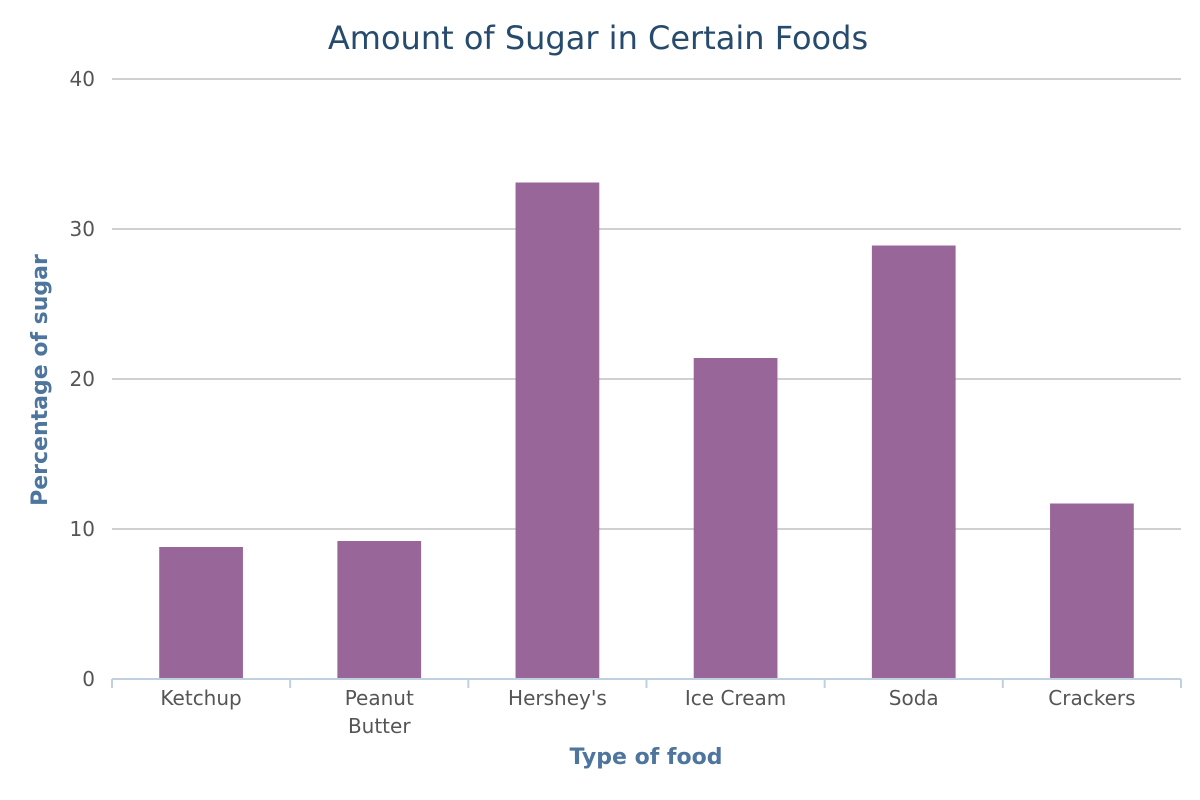 The image size is (1200, 800). I want to click on x-tick-label: Crackers, so click(1091, 698).